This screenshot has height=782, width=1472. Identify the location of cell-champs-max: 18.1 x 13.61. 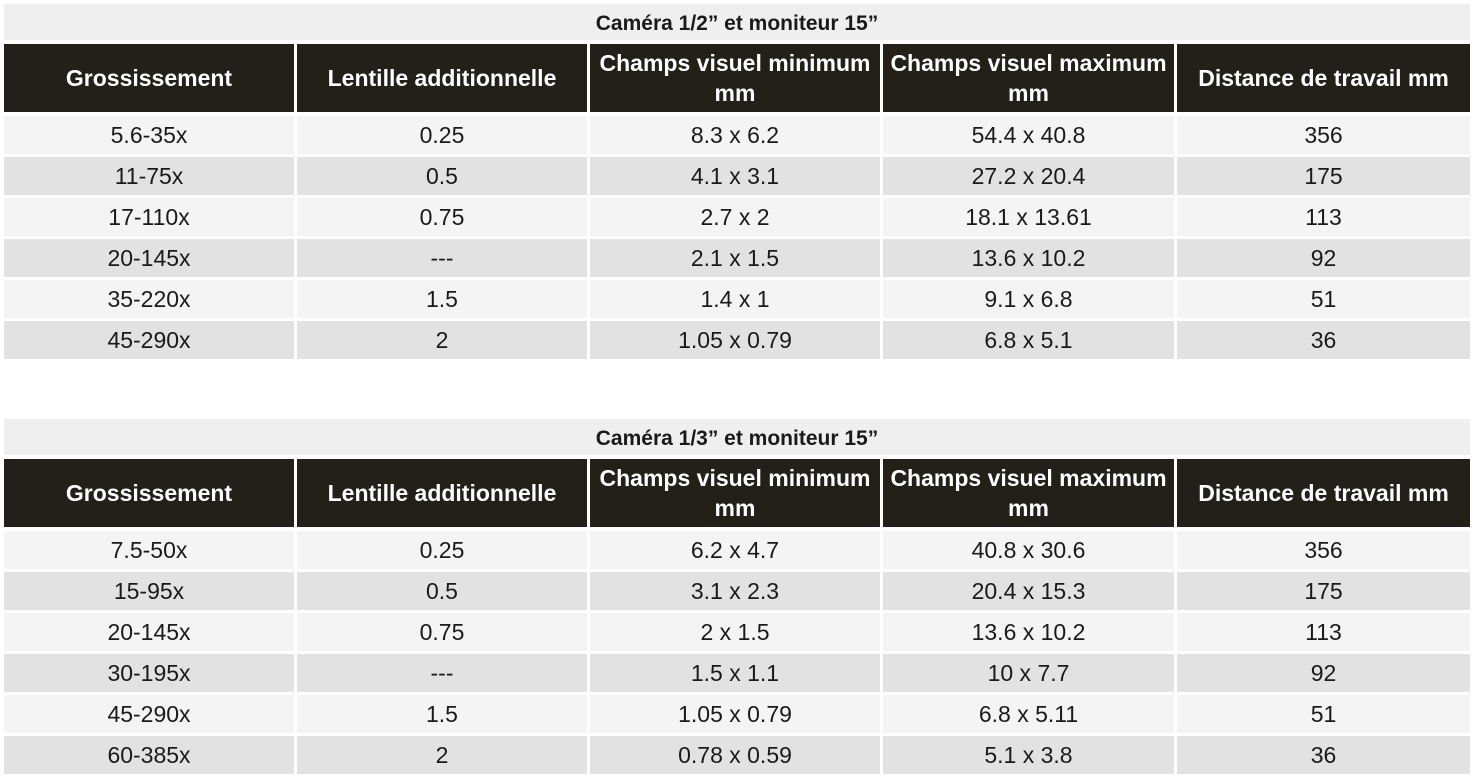
(1028, 217).